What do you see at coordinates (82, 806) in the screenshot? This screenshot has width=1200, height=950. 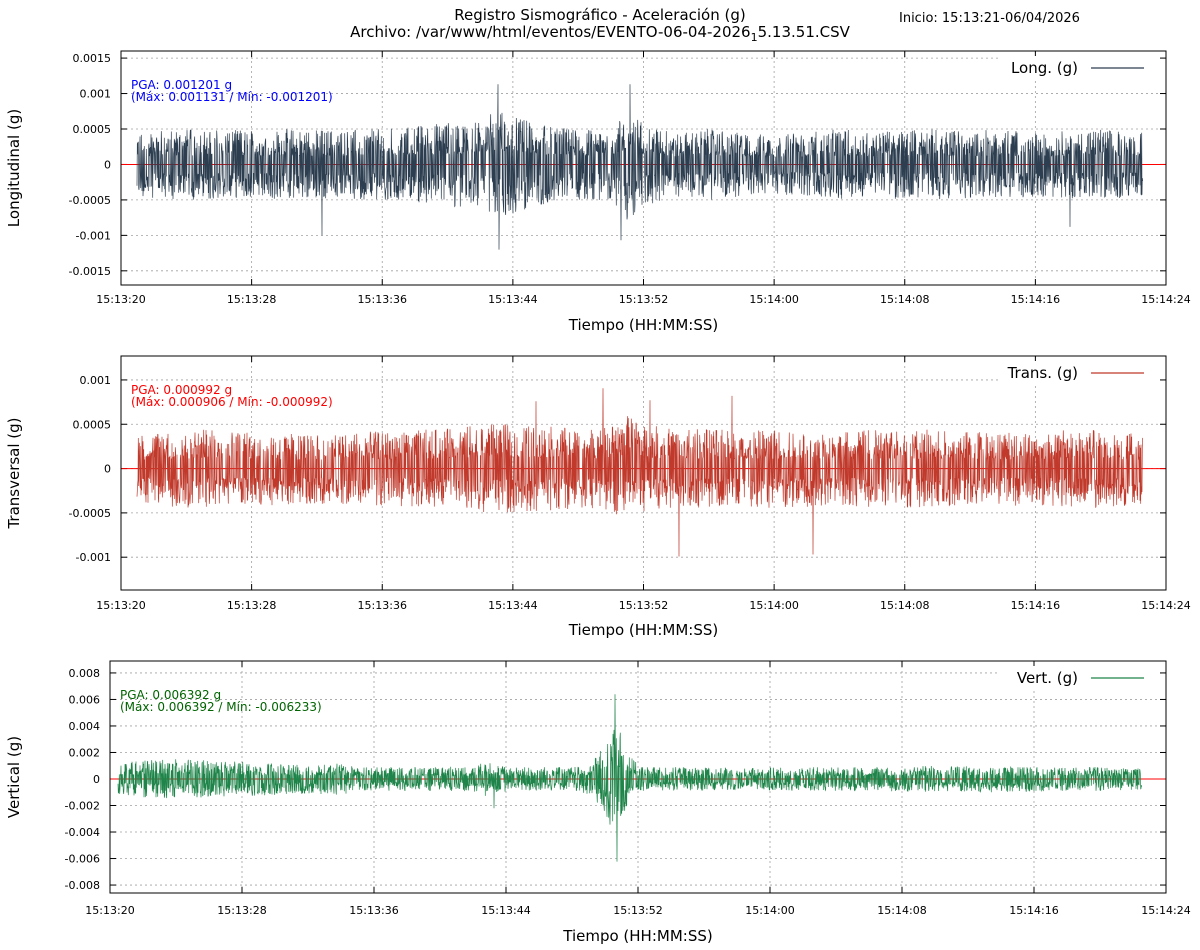 I see `y-tick-label: -0.002` at bounding box center [82, 806].